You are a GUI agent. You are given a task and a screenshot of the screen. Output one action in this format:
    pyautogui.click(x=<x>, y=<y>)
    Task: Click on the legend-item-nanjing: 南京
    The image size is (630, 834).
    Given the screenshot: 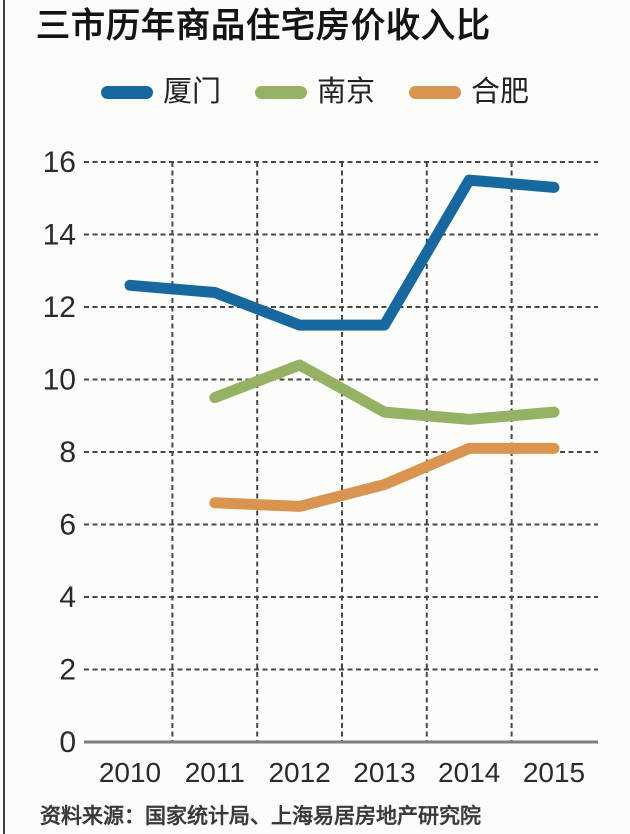 What is the action you would take?
    pyautogui.click(x=314, y=92)
    